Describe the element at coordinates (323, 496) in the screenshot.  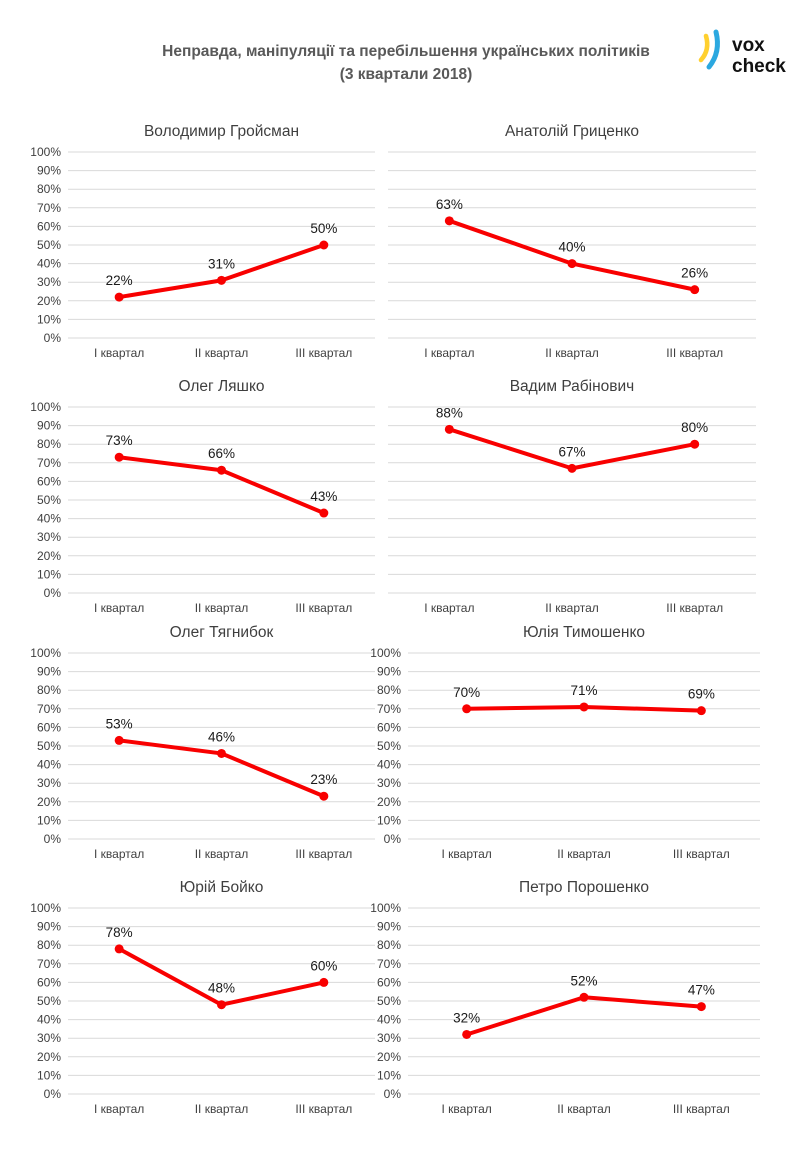
I see `data-point-label: 43%` at that location.